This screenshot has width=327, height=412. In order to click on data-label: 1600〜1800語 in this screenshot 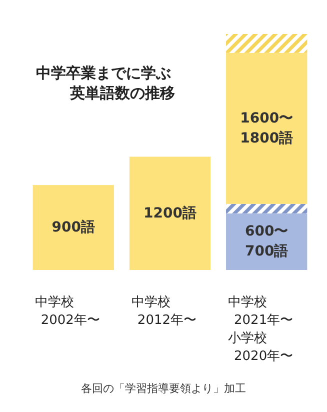, I will do `click(267, 128)`.